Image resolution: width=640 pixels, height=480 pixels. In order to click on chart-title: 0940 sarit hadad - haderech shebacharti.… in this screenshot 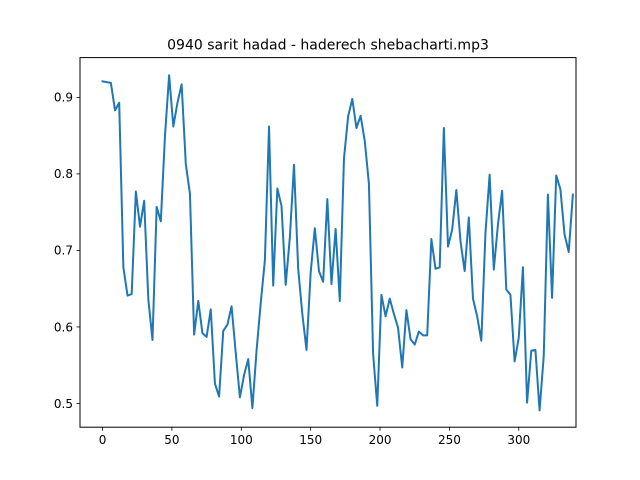, I will do `click(328, 46)`.